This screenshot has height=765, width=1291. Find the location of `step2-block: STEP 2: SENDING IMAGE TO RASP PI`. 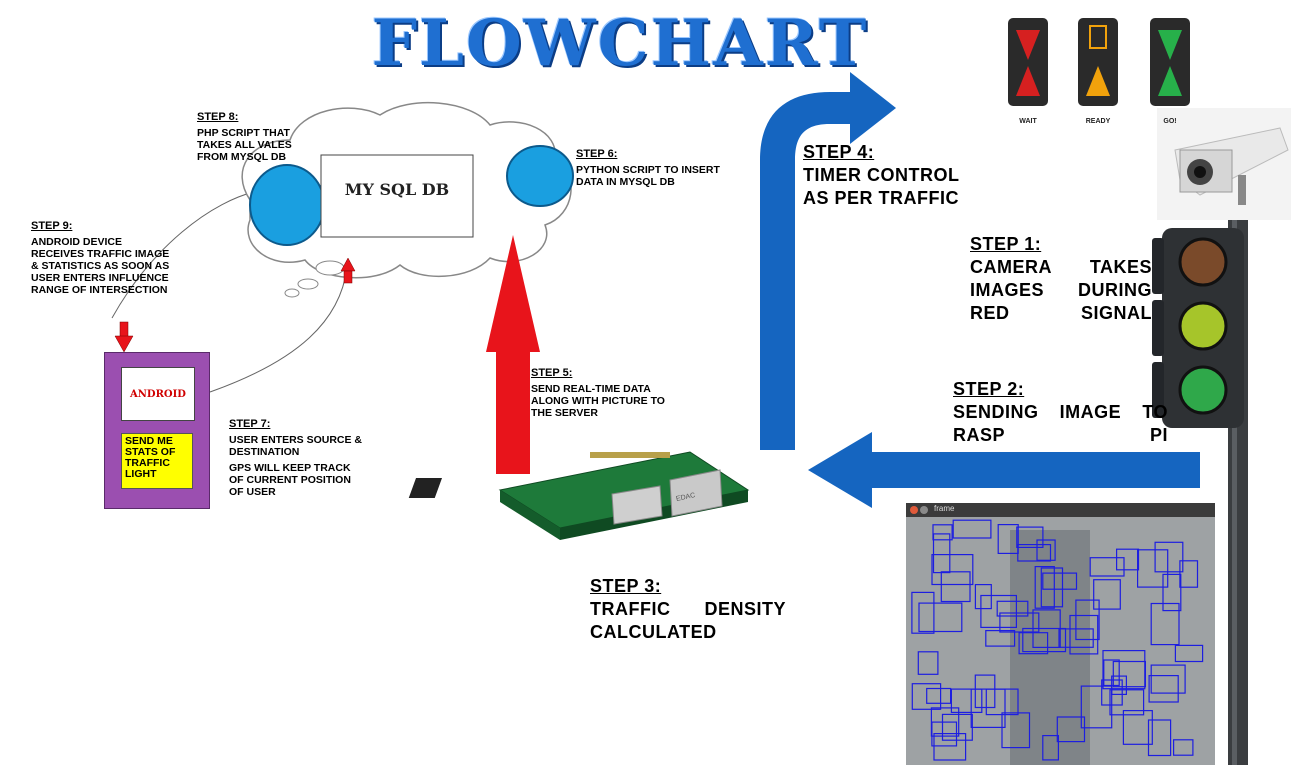

step2-block: STEP 2: SENDING IMAGE TO RASP PI is located at coordinates (1060, 412).